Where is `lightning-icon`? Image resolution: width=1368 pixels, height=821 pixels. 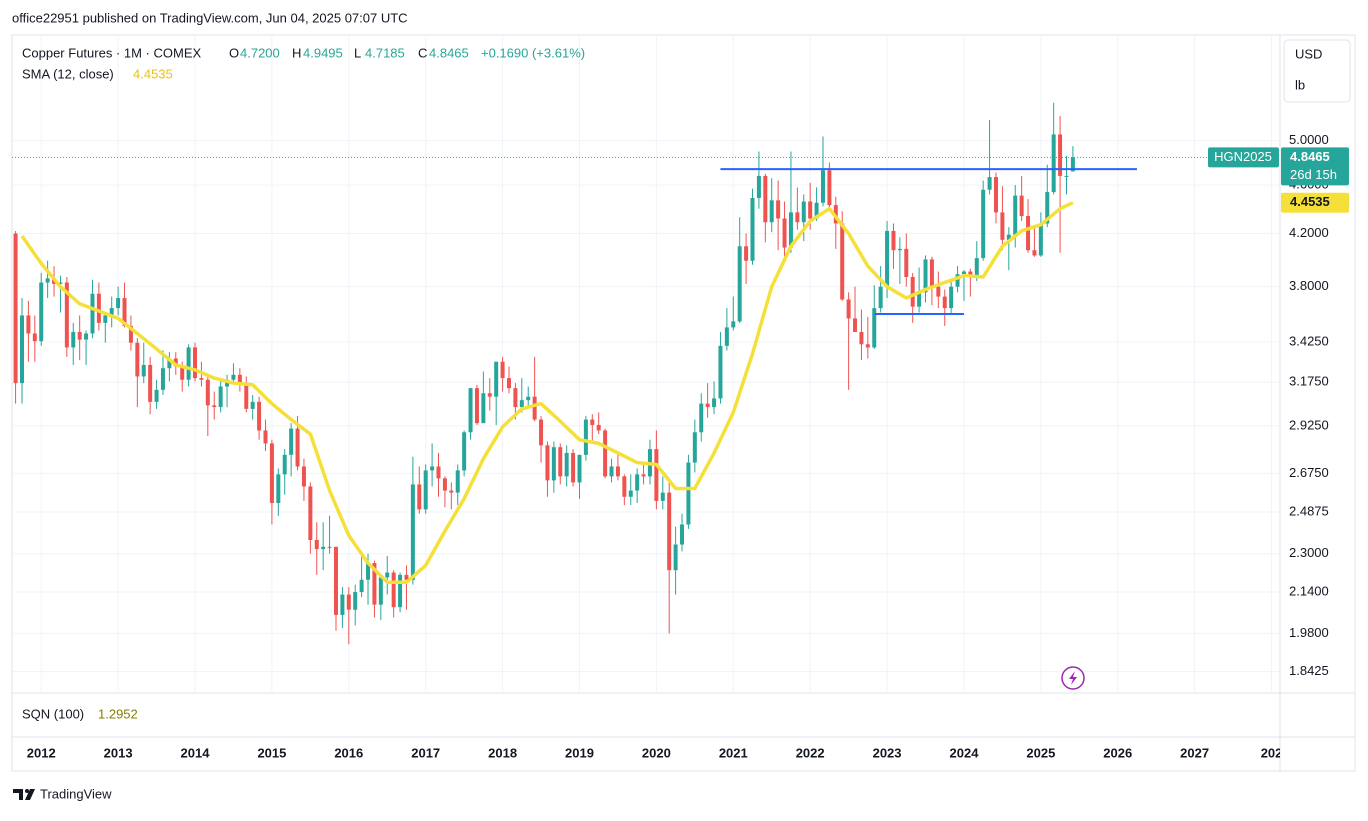
lightning-icon is located at coordinates (1073, 678).